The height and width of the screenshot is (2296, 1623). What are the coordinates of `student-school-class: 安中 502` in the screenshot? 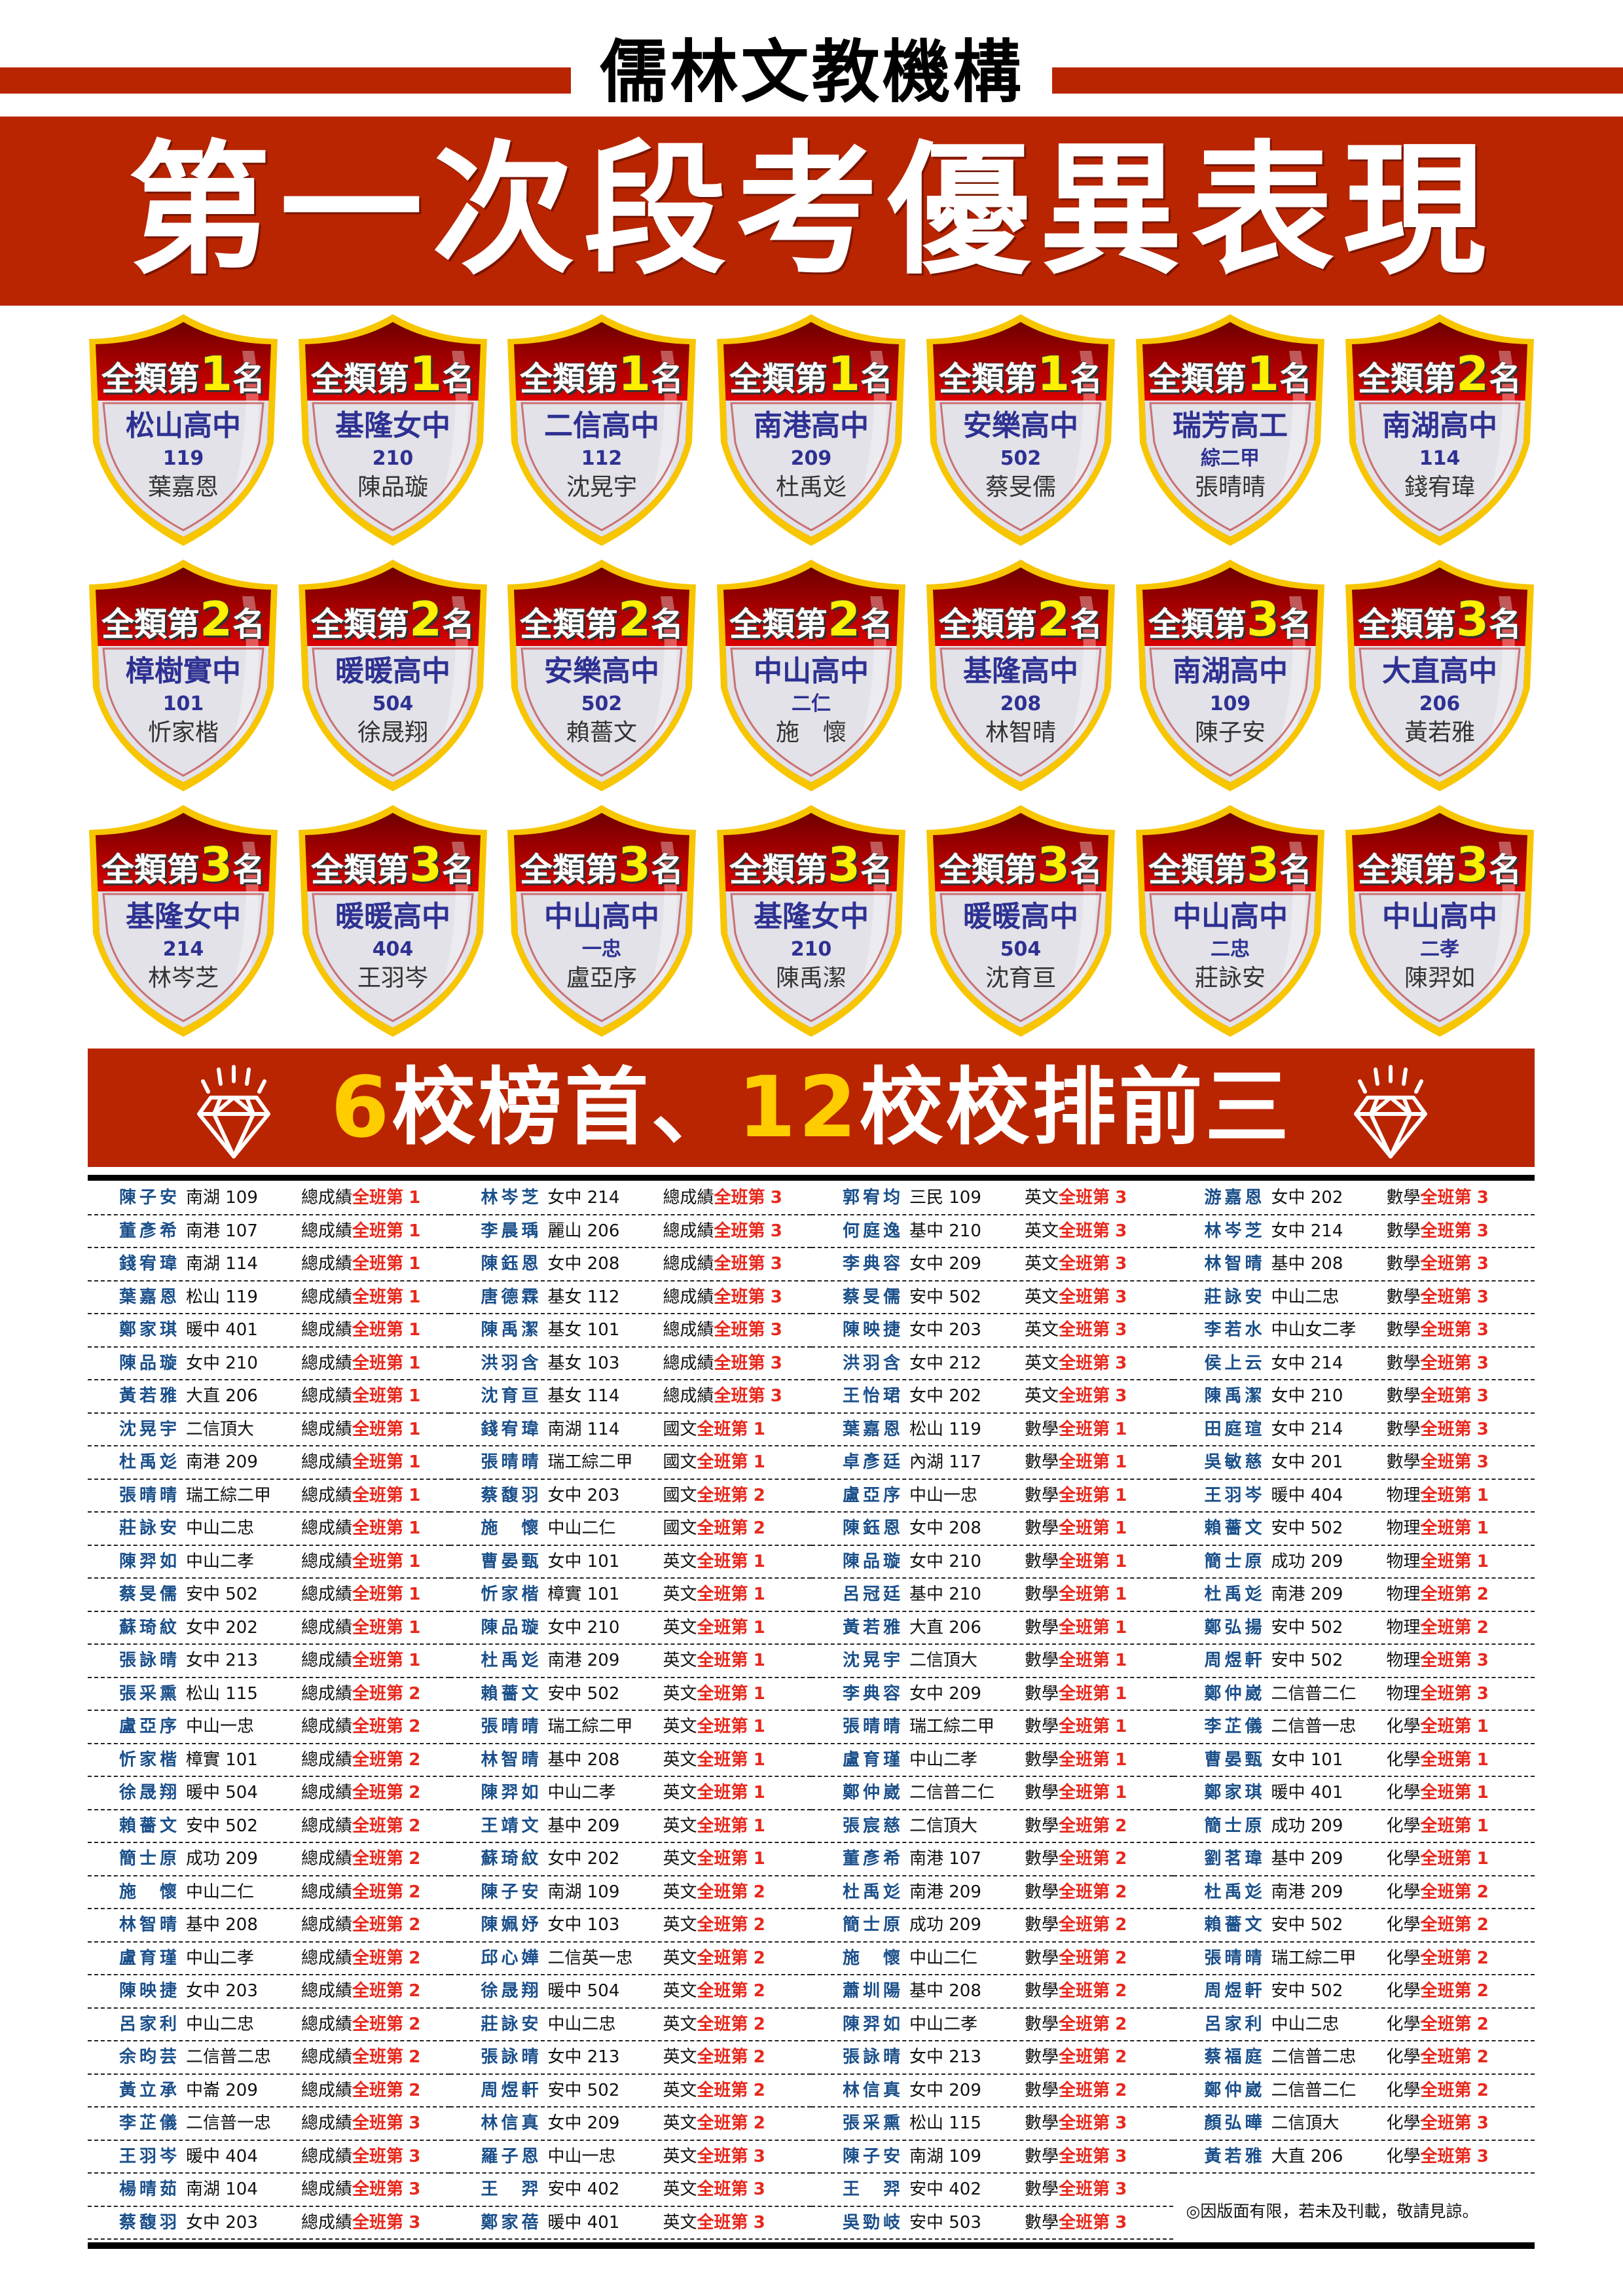 It's located at (945, 1297).